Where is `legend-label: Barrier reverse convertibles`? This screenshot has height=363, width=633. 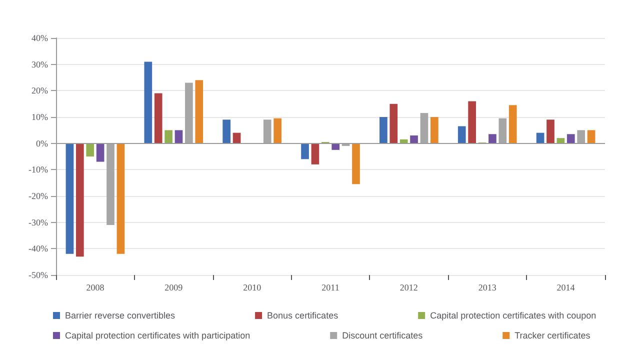 legend-label: Barrier reverse convertibles is located at coordinates (120, 315).